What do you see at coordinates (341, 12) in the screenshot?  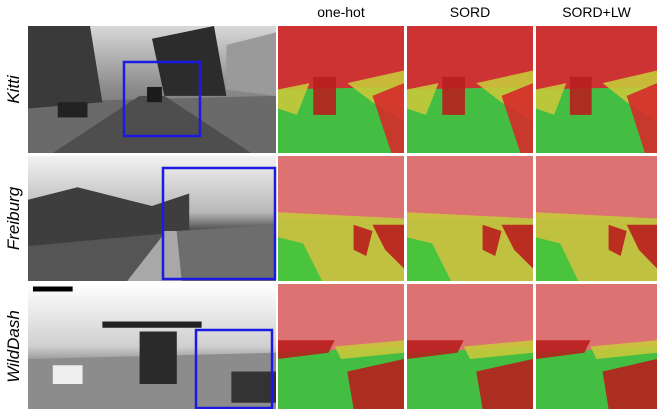 I see `column-header: one-hot` at bounding box center [341, 12].